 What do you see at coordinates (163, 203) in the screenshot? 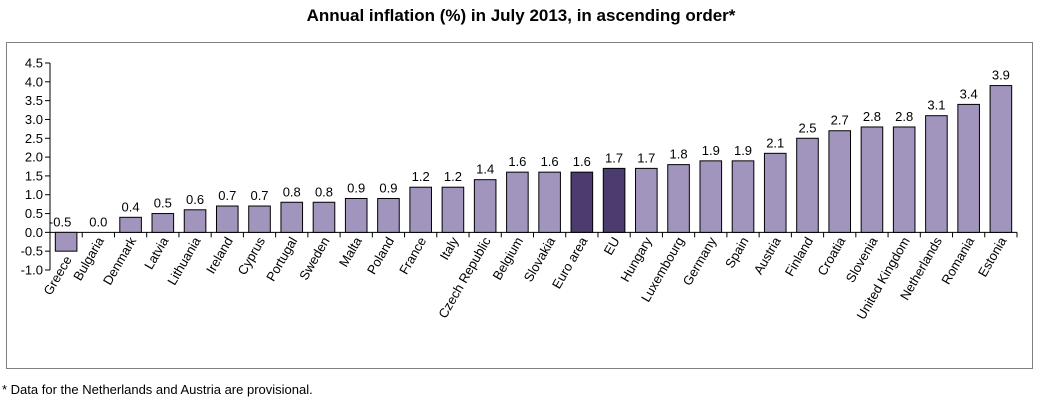
I see `data-label: 0.5` at bounding box center [163, 203].